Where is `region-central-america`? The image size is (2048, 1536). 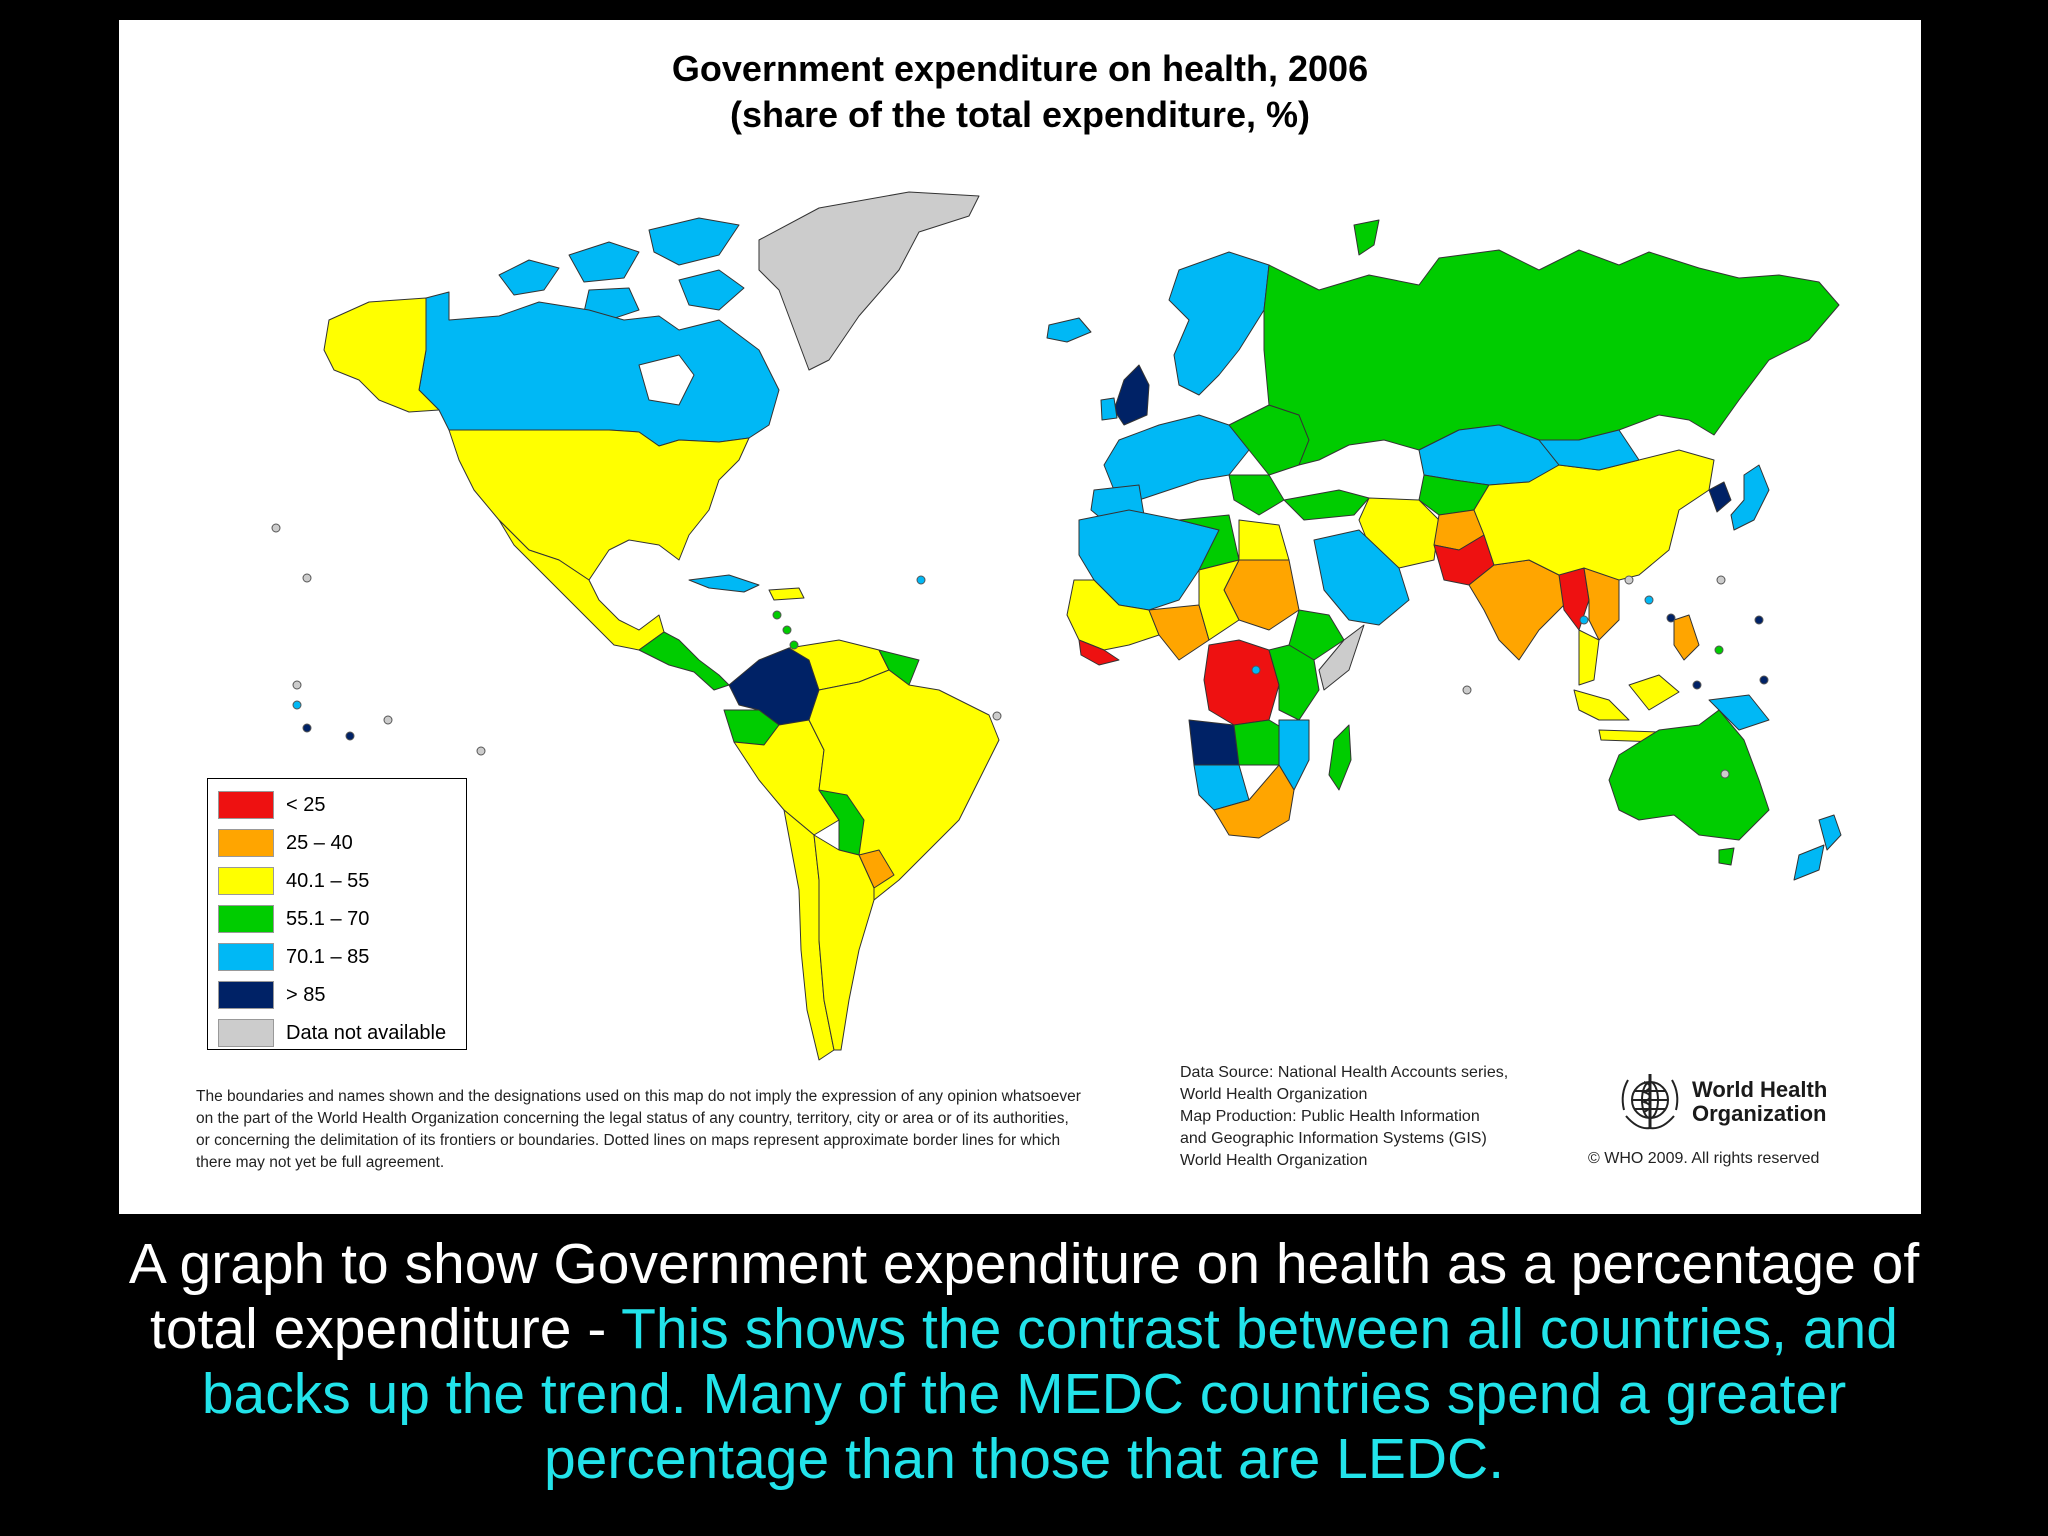 region-central-america is located at coordinates (684, 661).